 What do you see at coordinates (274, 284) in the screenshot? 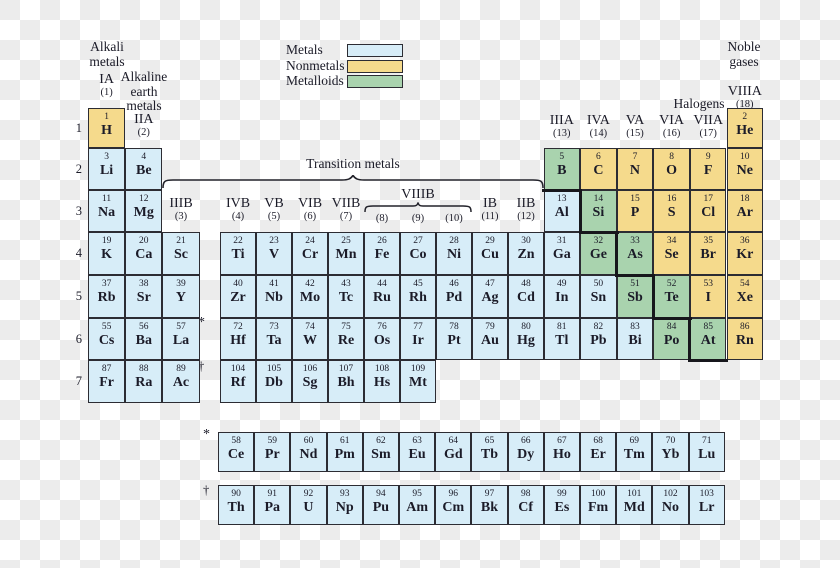
I see `atomic-number: 41` at bounding box center [274, 284].